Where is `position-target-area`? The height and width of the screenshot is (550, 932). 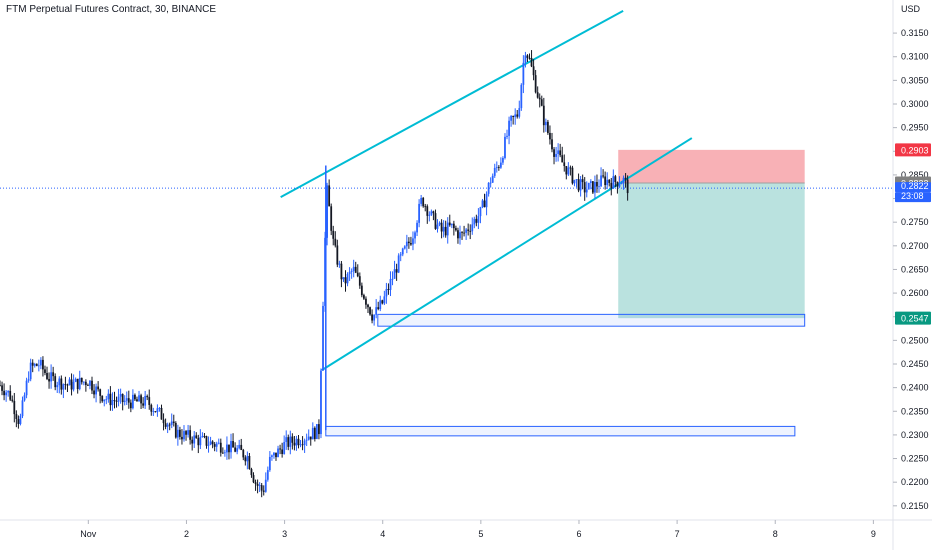
position-target-area is located at coordinates (711, 250).